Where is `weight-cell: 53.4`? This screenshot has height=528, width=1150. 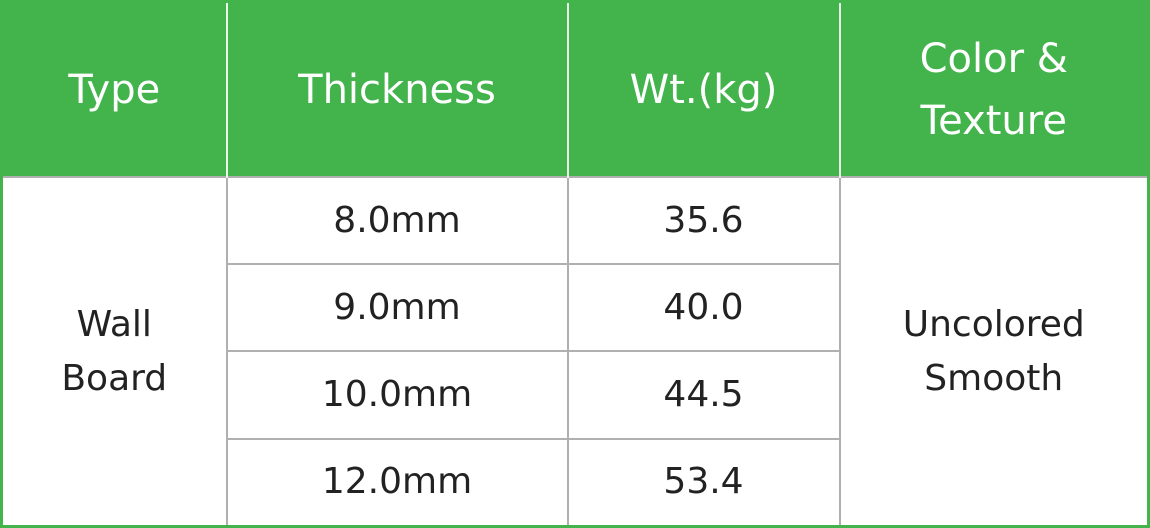 weight-cell: 53.4 is located at coordinates (703, 482).